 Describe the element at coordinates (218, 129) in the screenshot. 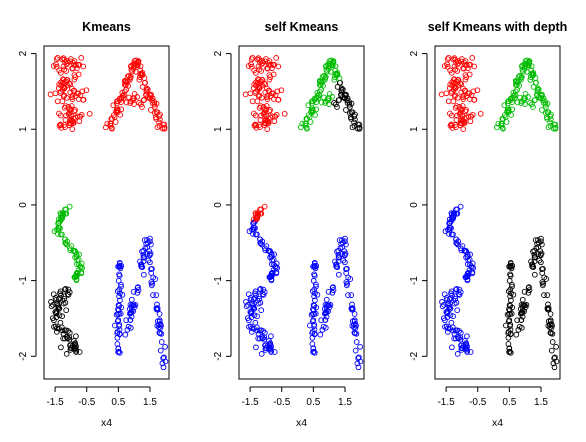

I see `y-tick-label: 1` at that location.